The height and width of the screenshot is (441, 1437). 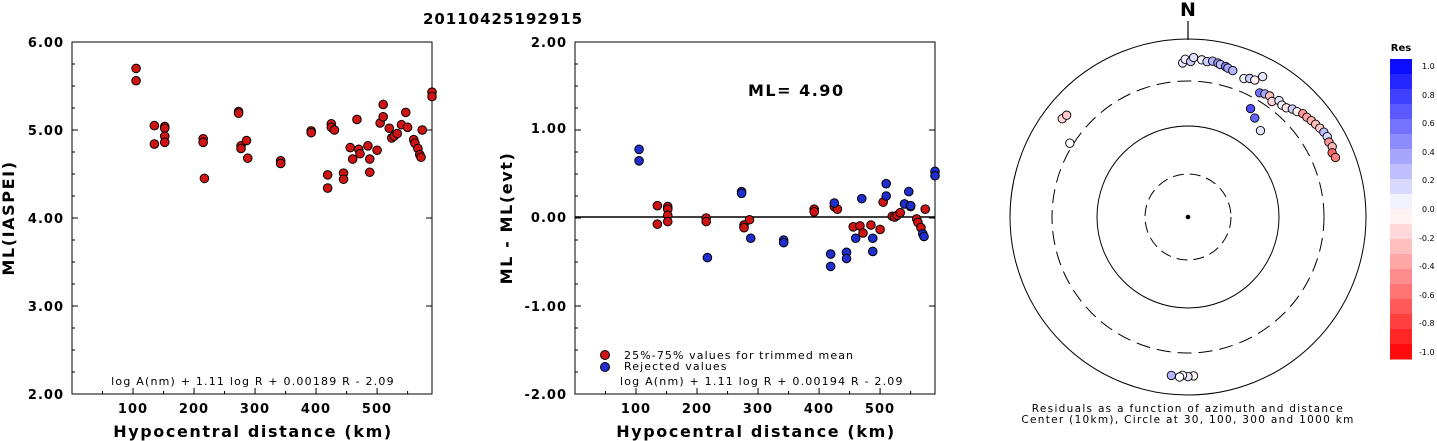 I want to click on x-tick-label: 100, so click(x=133, y=409).